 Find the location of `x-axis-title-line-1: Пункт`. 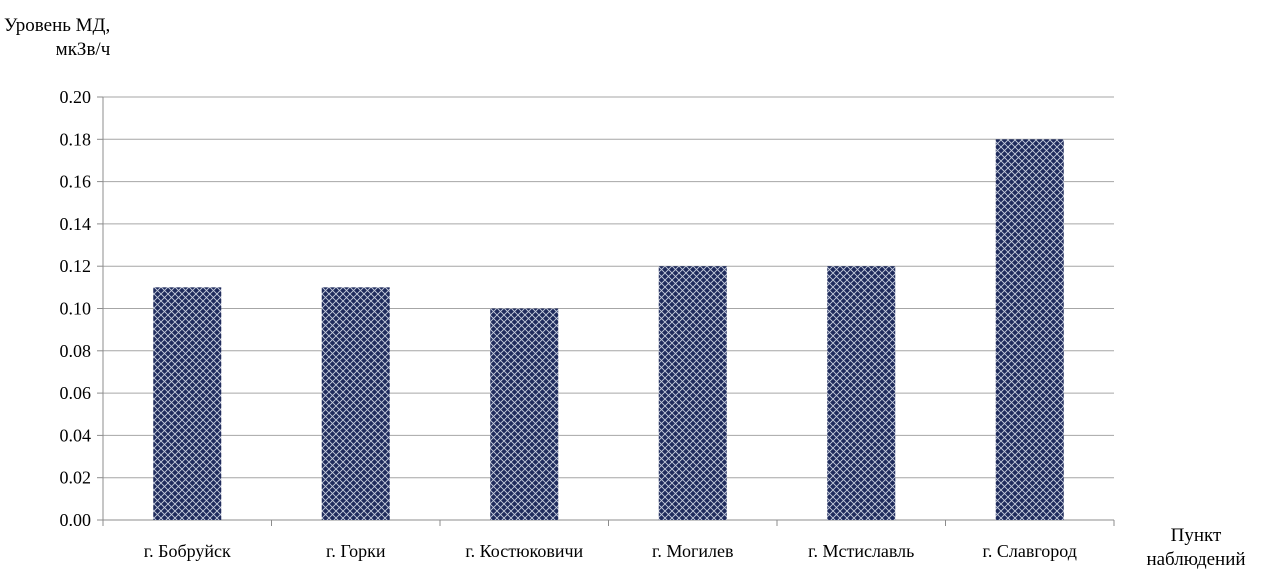

x-axis-title-line-1: Пункт is located at coordinates (1196, 535).